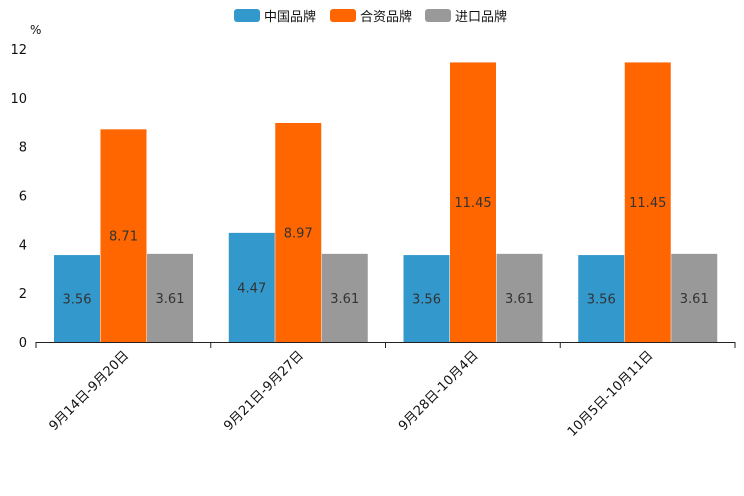  I want to click on y-tick-label: 12, so click(18, 50).